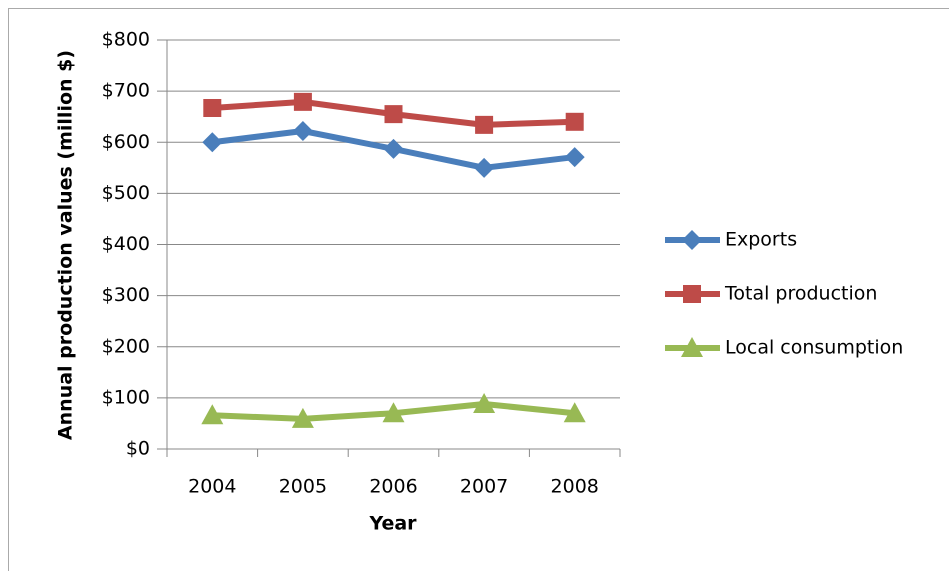 The width and height of the screenshot is (949, 571). Describe the element at coordinates (303, 487) in the screenshot. I see `x-tick-label: 2005` at that location.